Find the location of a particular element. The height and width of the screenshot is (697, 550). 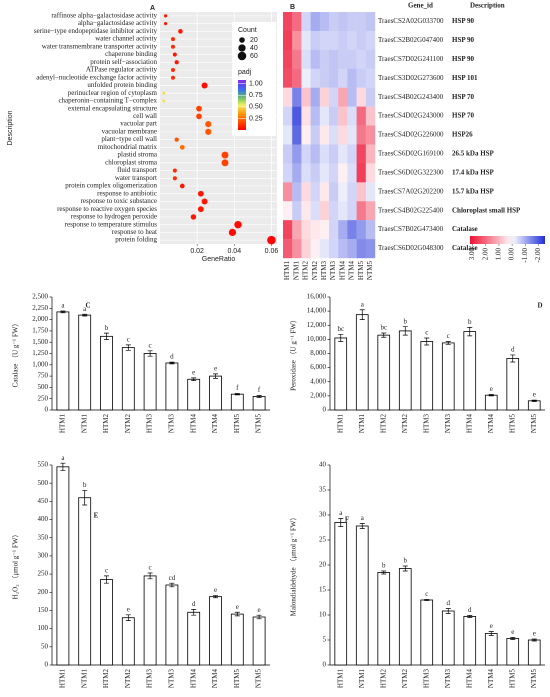

column-label: NTM3 is located at coordinates (333, 271).